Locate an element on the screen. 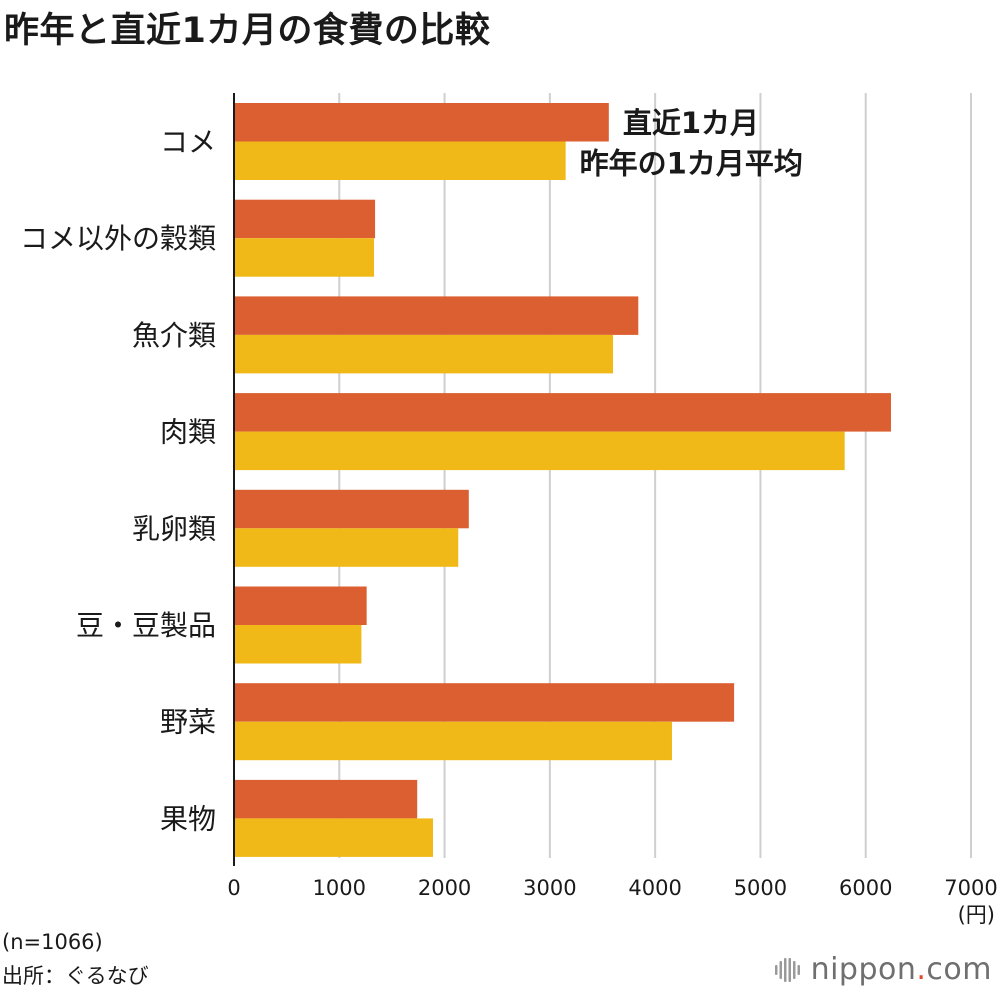 Image resolution: width=1000 pixels, height=996 pixels. category-label: コメ以外の穀類 is located at coordinates (118, 238).